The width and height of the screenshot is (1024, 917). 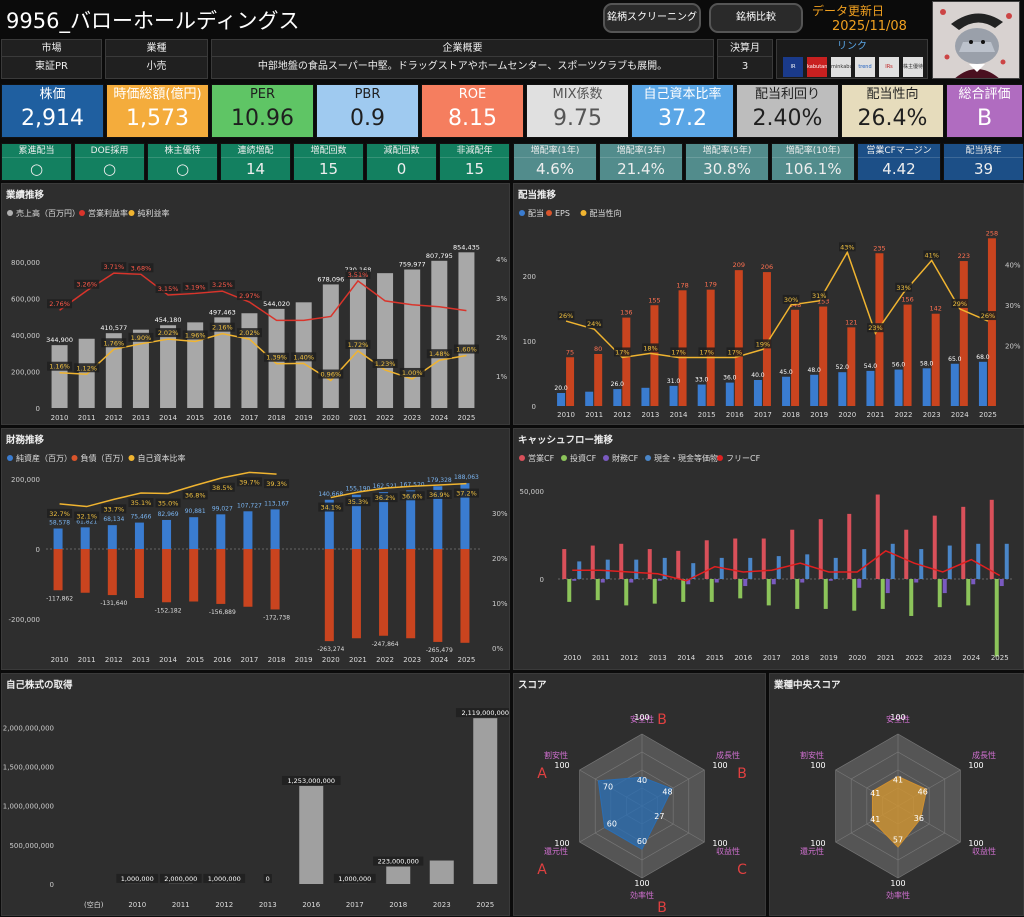 I want to click on cash-bar, so click(x=978, y=561).